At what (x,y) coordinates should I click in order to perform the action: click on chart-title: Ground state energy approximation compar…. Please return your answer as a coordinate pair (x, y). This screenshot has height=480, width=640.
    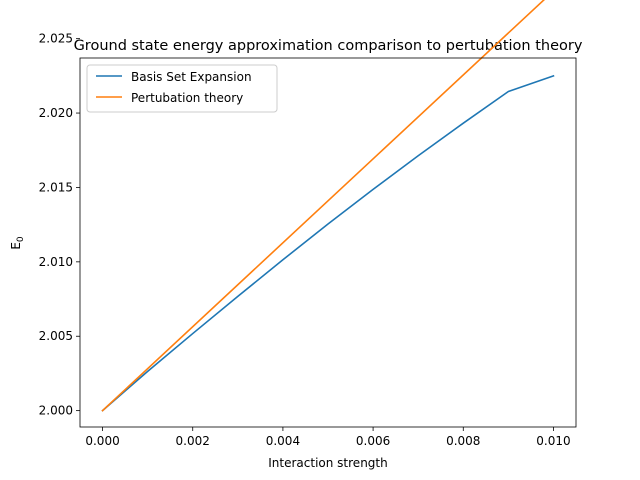
    Looking at the image, I should click on (328, 46).